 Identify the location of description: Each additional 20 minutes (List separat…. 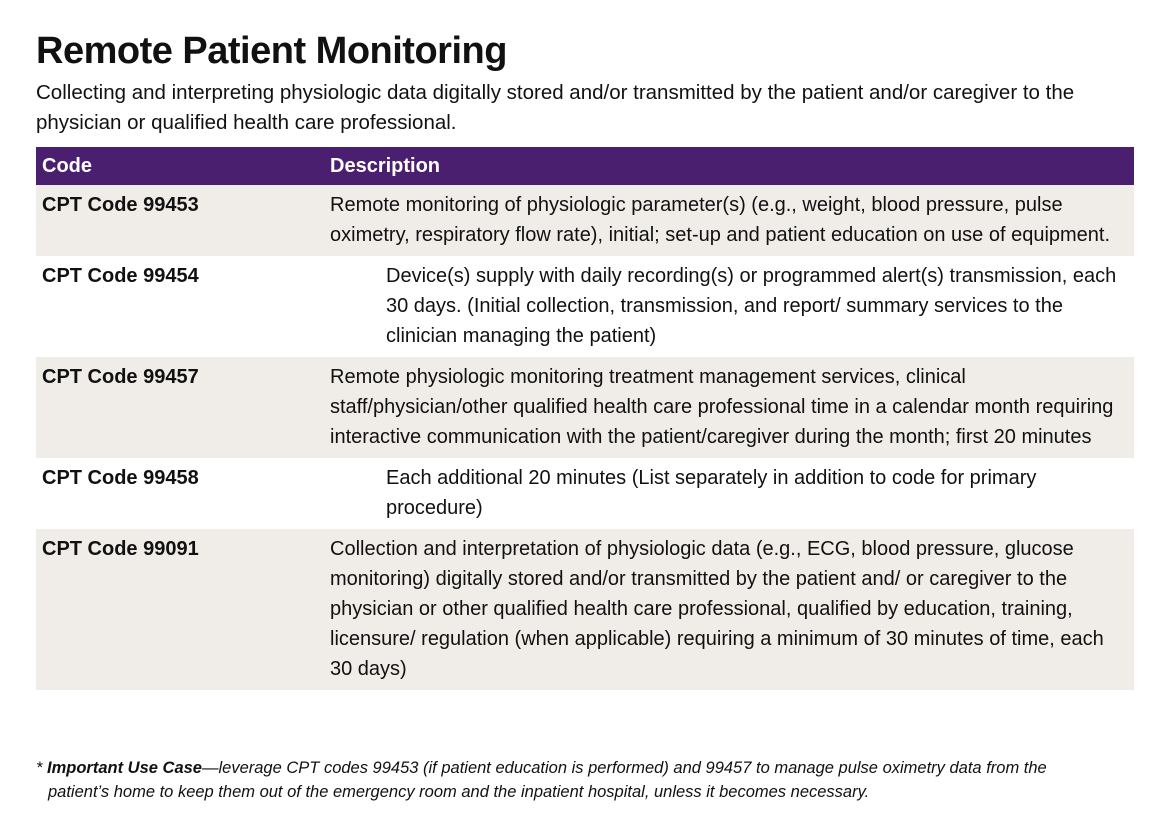
(711, 493).